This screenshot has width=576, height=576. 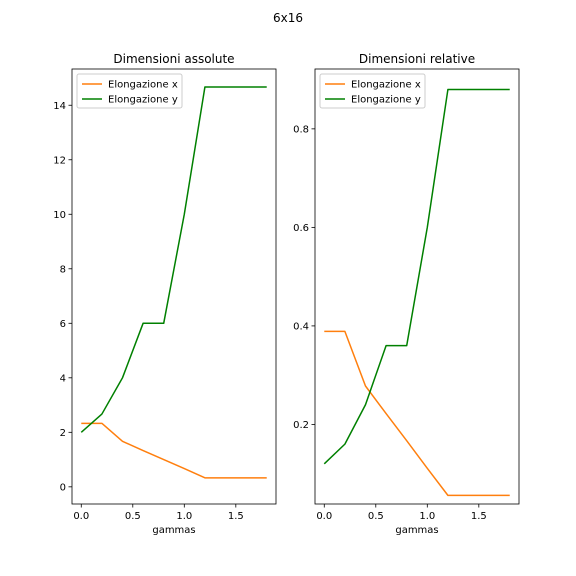 I want to click on legend-left: Elongazione x Elongazione y, so click(x=129, y=91).